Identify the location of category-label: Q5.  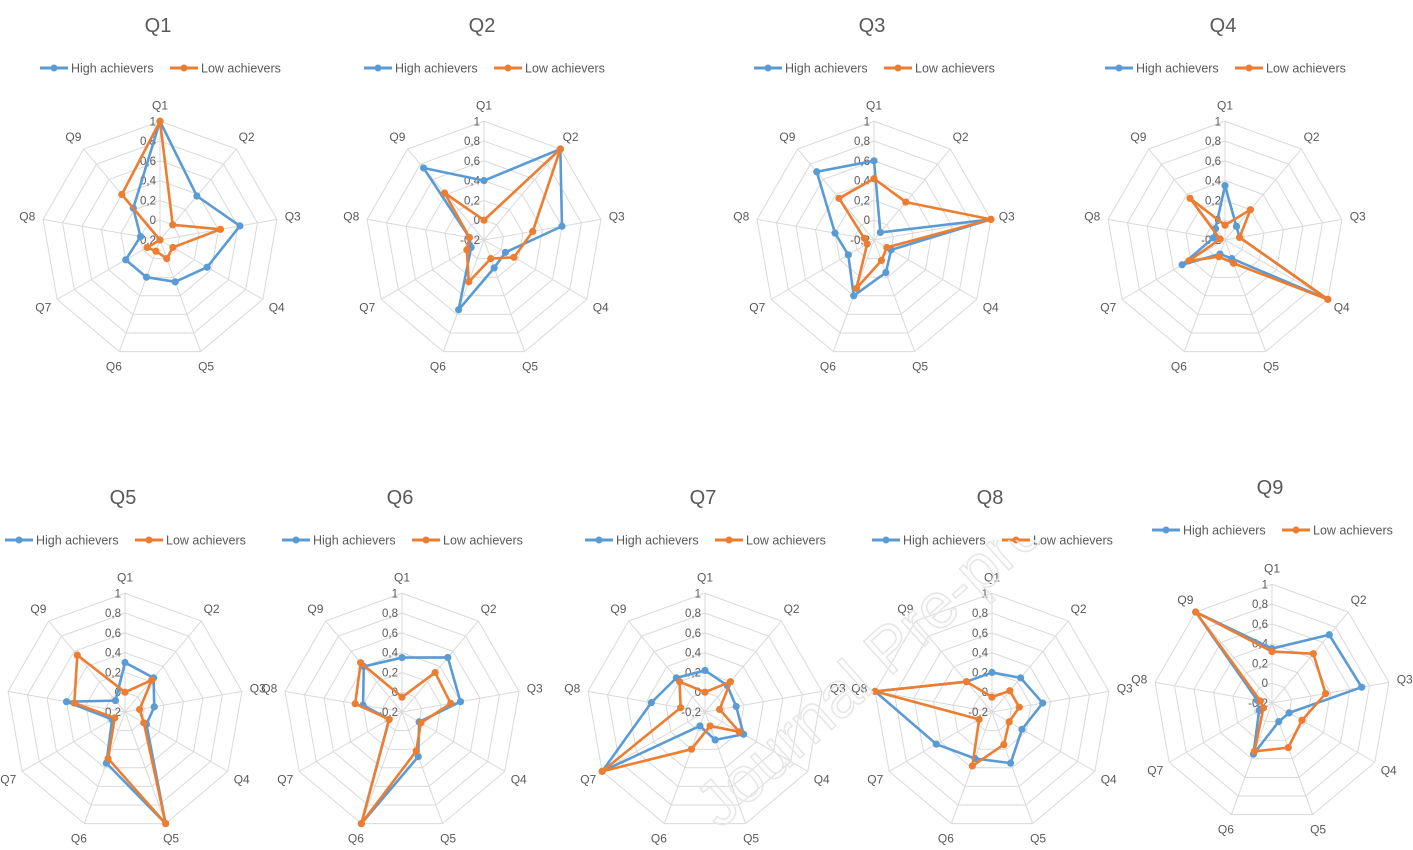
(530, 367).